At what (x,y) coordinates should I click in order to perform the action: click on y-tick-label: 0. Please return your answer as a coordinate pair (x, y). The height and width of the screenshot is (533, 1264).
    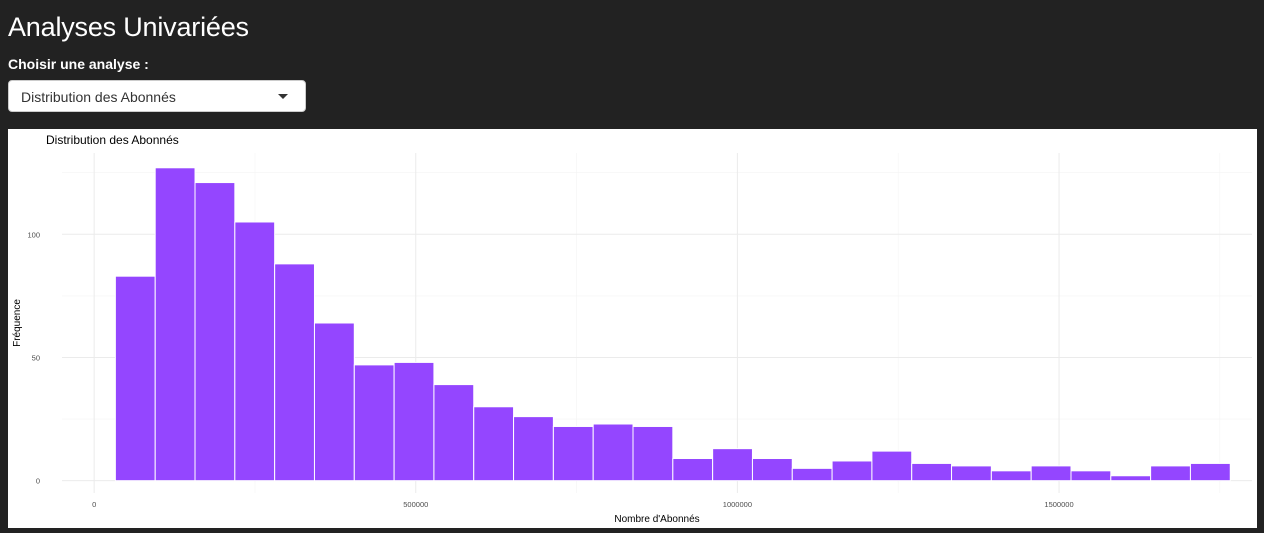
    Looking at the image, I should click on (38, 481).